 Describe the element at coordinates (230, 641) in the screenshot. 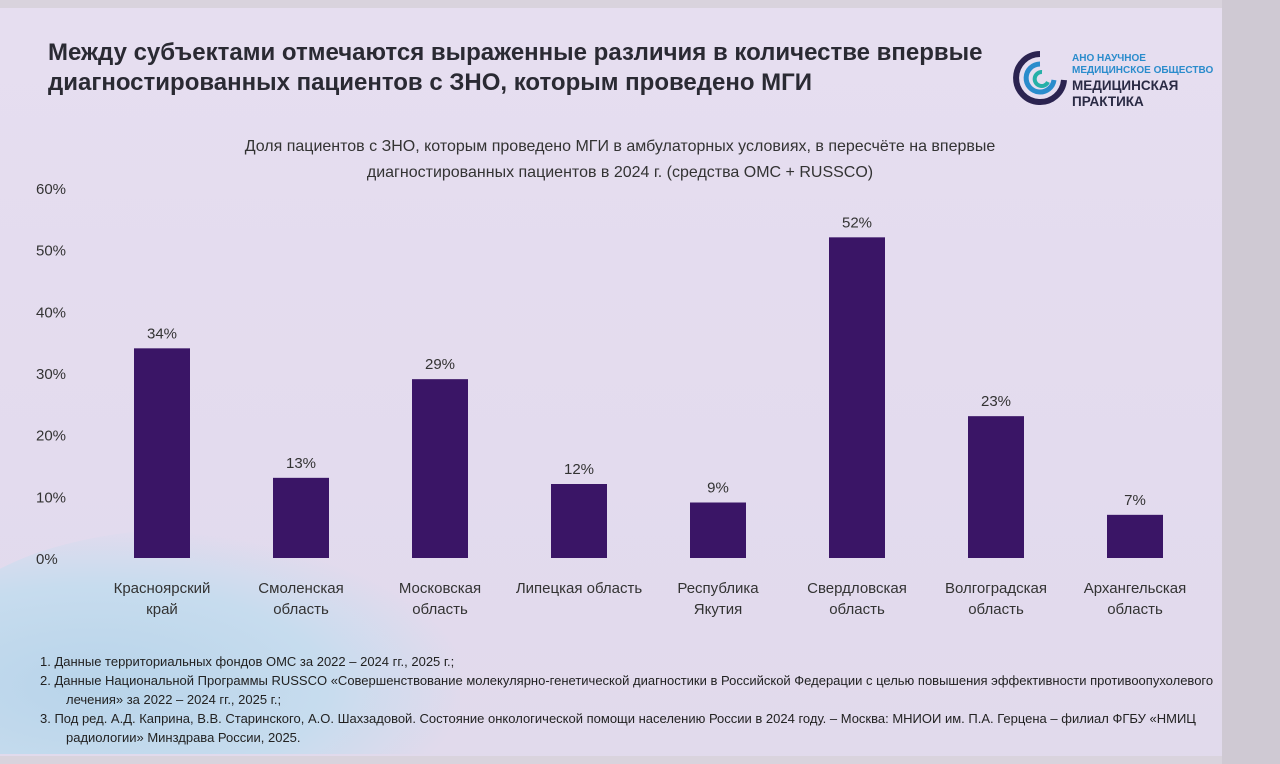

I see `decorative-wave` at that location.